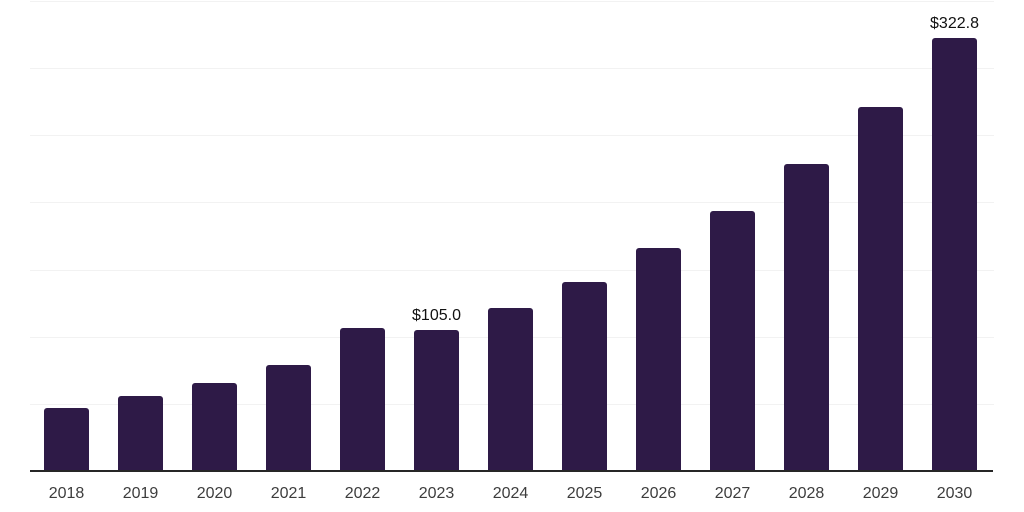 Image resolution: width=1024 pixels, height=512 pixels. What do you see at coordinates (436, 315) in the screenshot?
I see `data-label-2023: $105.0` at bounding box center [436, 315].